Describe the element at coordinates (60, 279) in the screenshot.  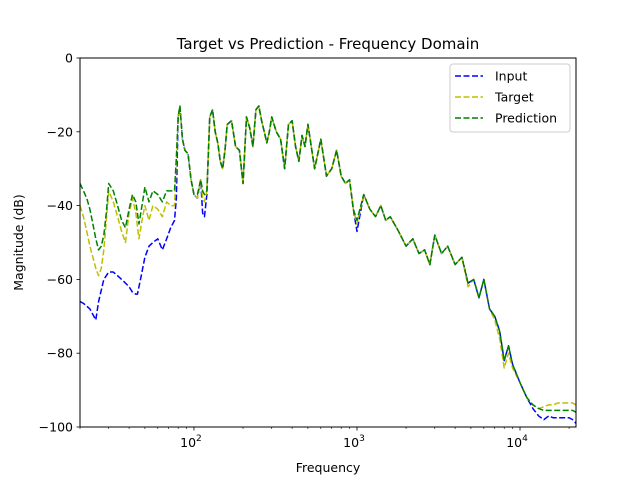
I see `y-tick-label: −60` at that location.